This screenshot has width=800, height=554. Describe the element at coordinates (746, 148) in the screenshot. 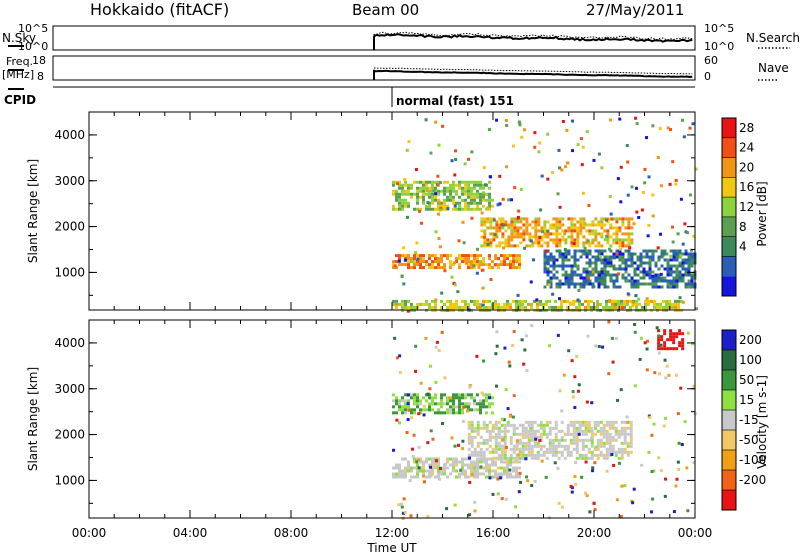

I see `colorbar-tick-label: 24` at that location.